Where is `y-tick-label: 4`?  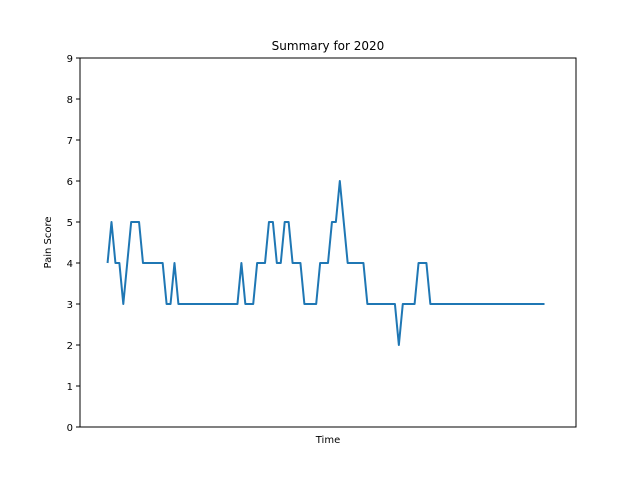 y-tick-label: 4 is located at coordinates (70, 264).